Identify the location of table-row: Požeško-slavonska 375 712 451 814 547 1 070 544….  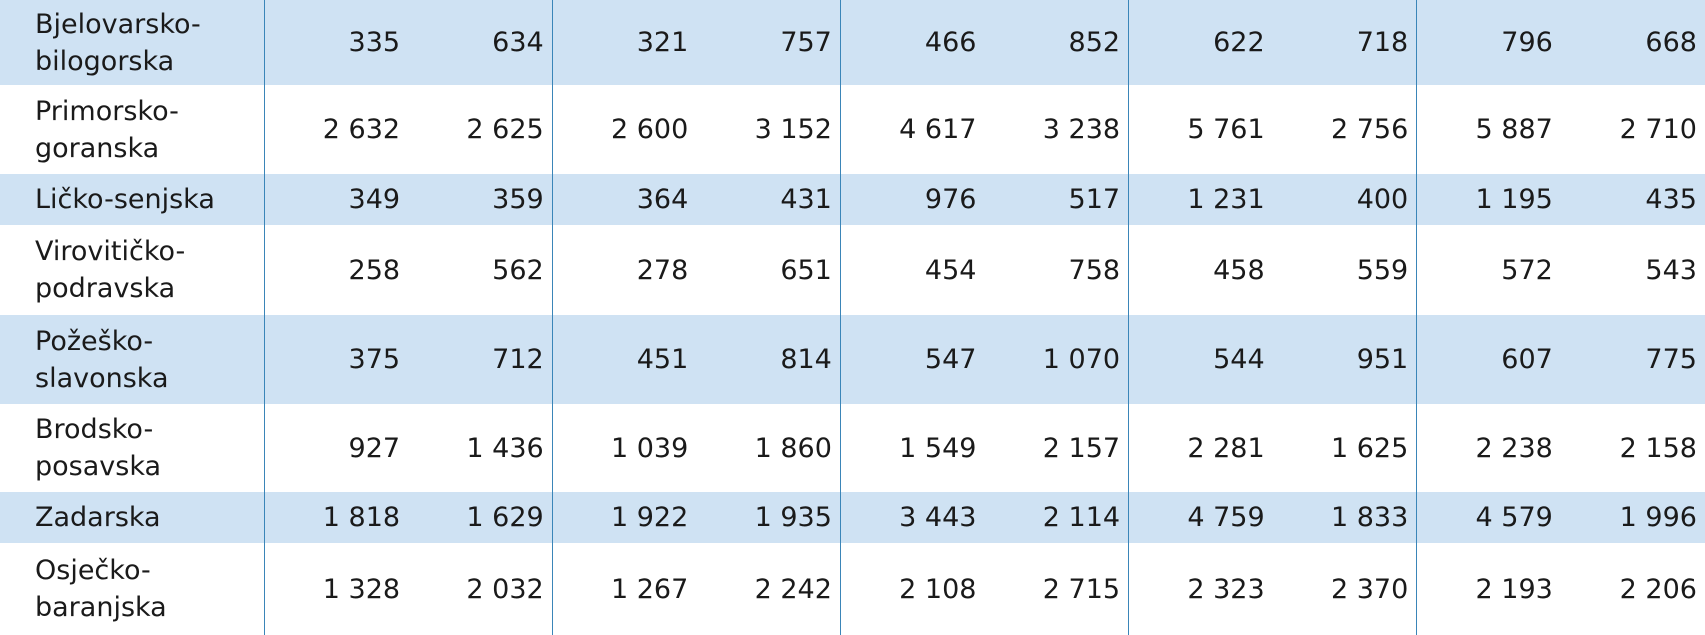
(852, 359).